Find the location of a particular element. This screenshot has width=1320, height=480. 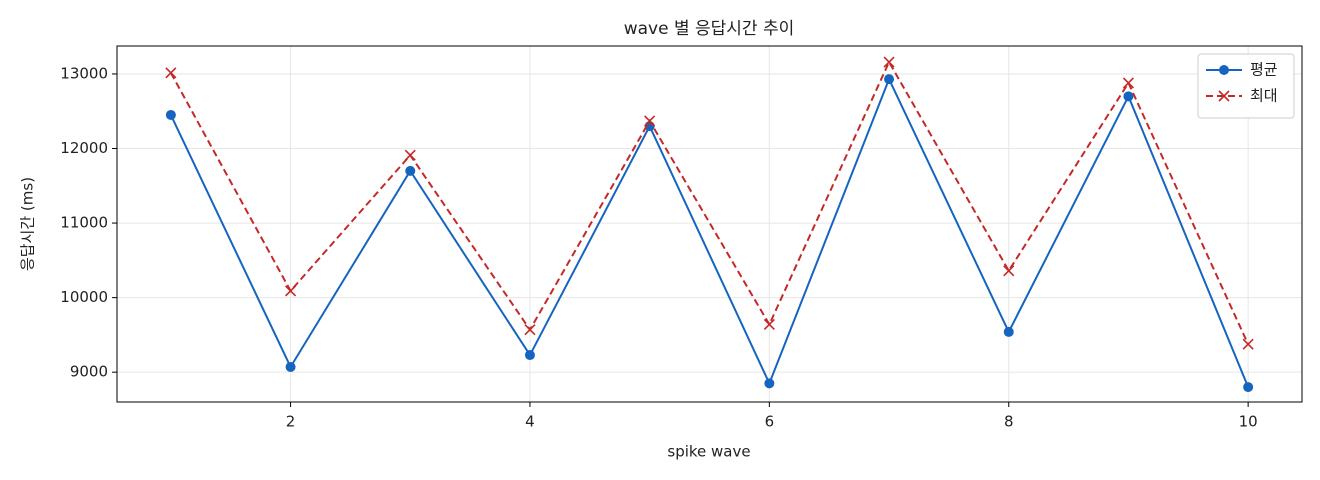

y-tick-label: 10000 is located at coordinates (84, 297).